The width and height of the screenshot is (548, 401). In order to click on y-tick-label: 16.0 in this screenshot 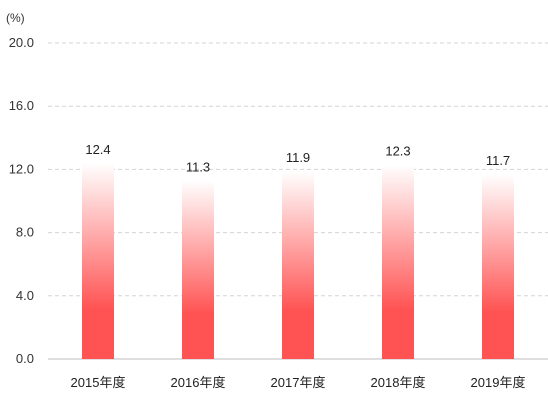, I will do `click(21, 105)`.